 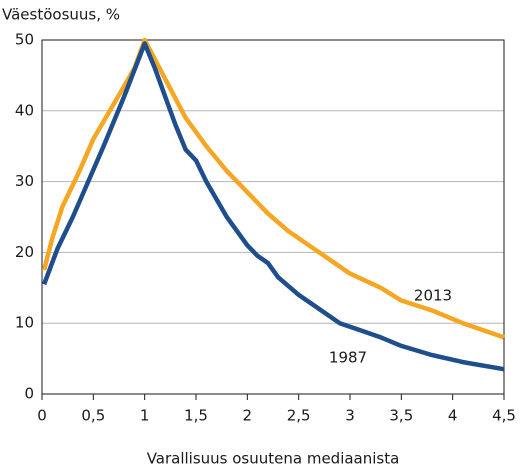 What do you see at coordinates (29, 394) in the screenshot?
I see `y-tick-label: 0` at bounding box center [29, 394].